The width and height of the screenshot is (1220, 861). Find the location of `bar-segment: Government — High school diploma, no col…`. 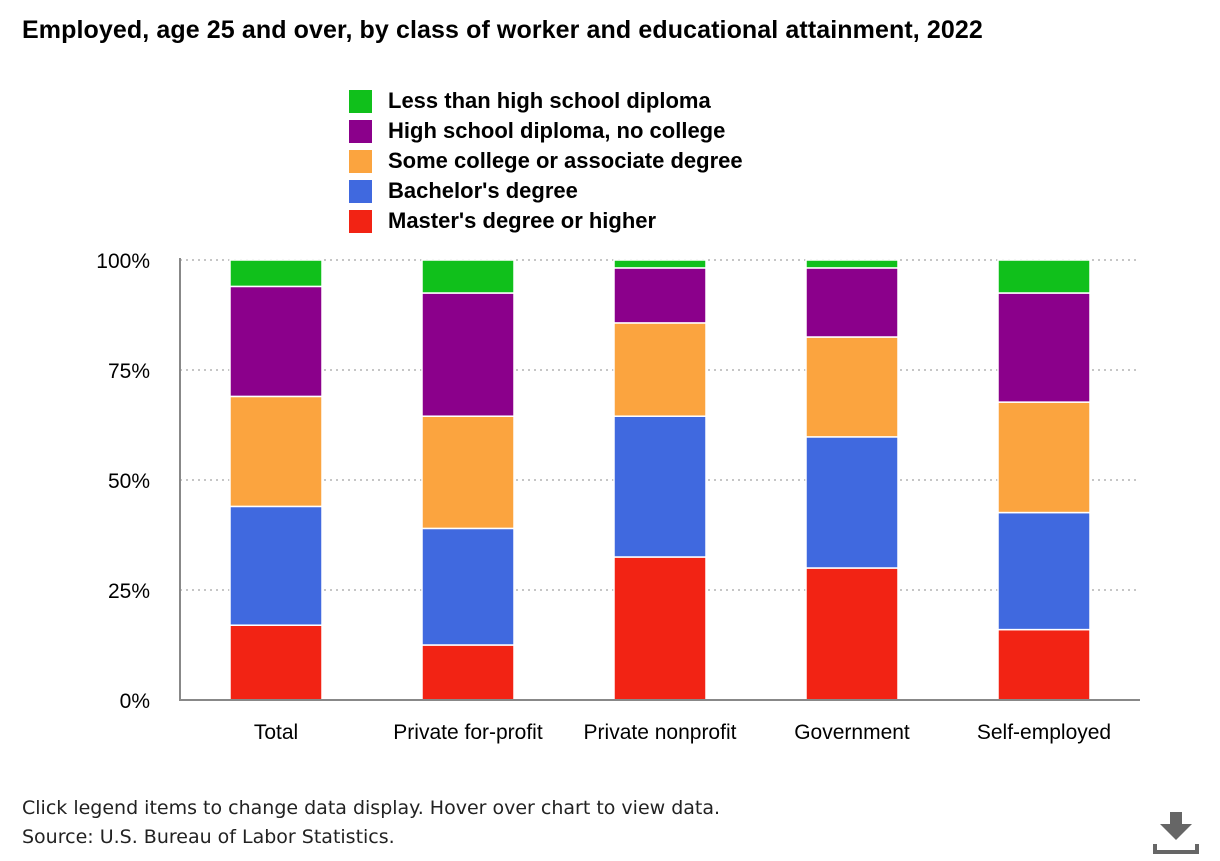

bar-segment: Government — High school diploma, no col… is located at coordinates (852, 302).